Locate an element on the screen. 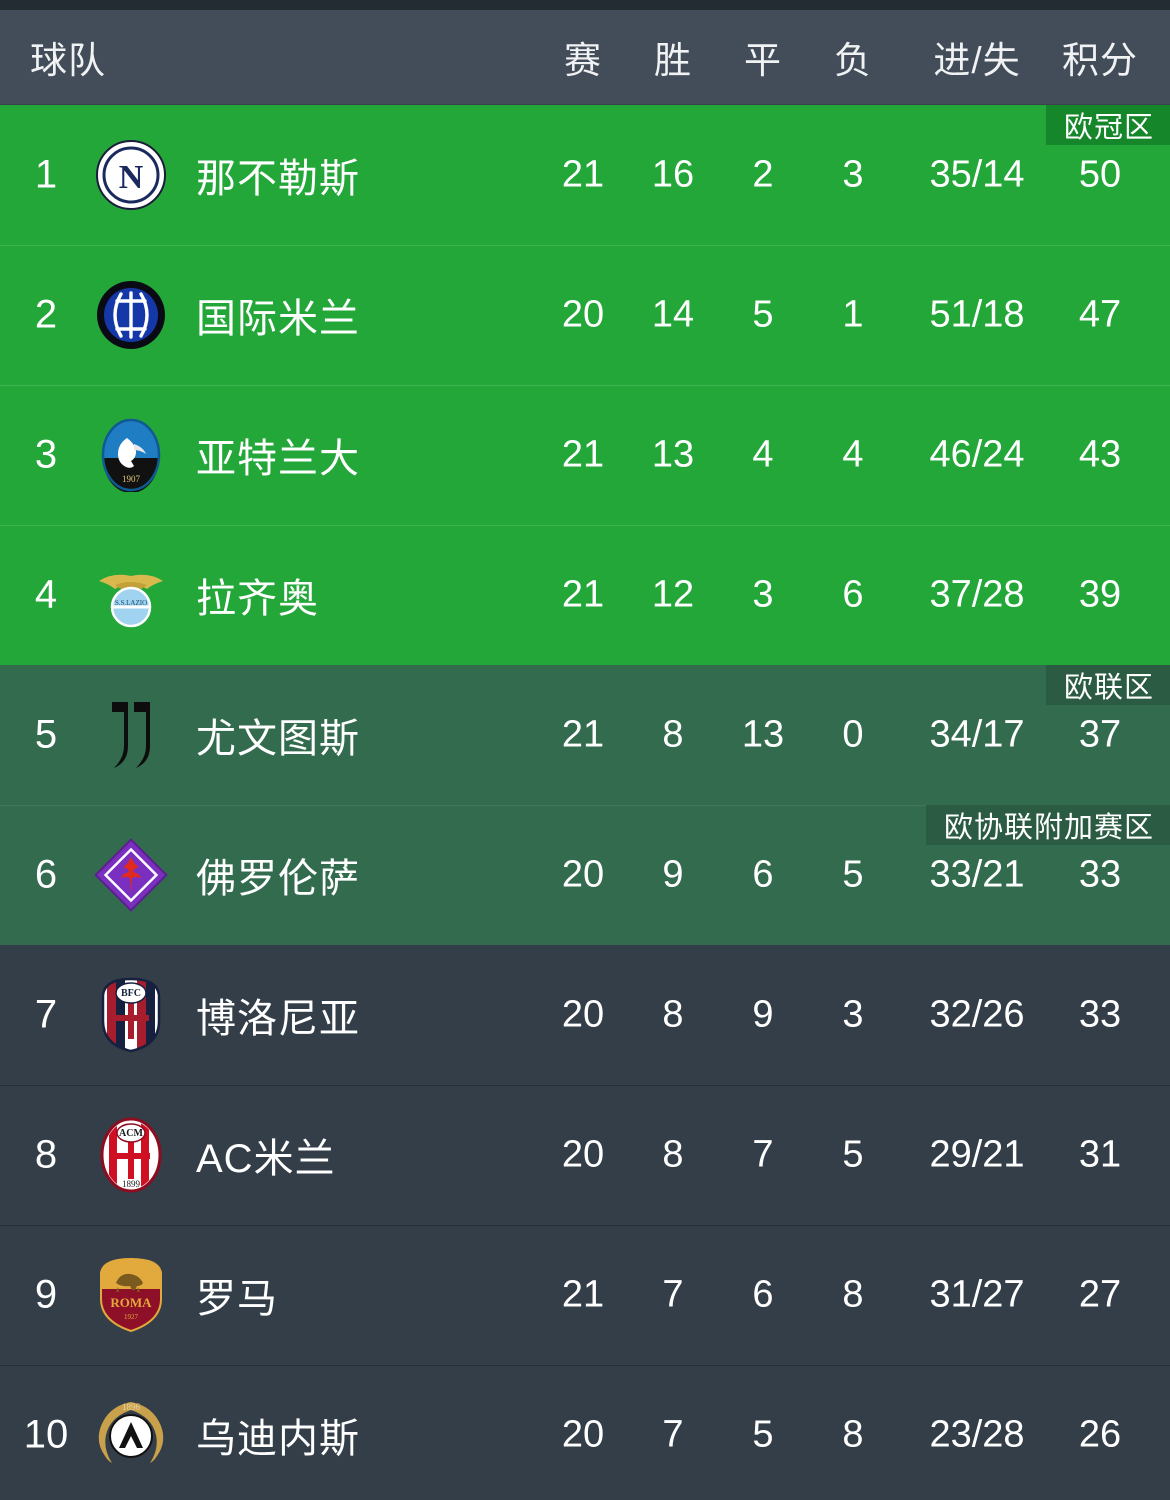  row-loss: 1 is located at coordinates (853, 314).